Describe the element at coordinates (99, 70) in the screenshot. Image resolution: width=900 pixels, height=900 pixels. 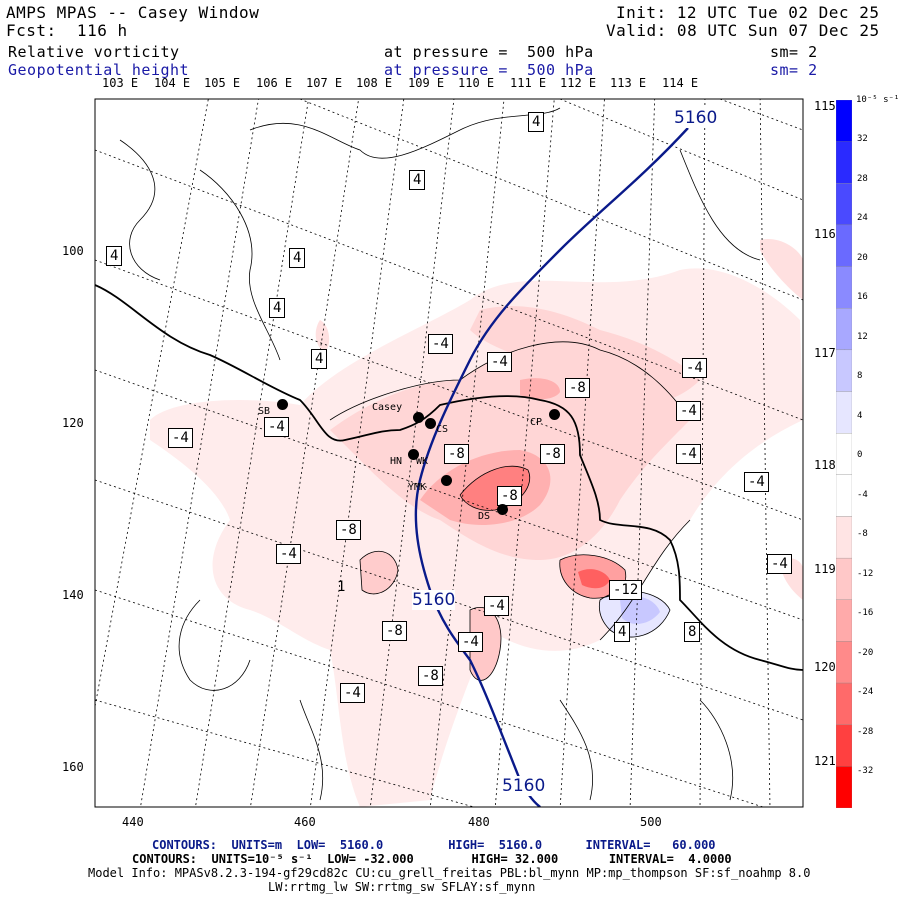
I see `field2-name: Geopotential height` at that location.